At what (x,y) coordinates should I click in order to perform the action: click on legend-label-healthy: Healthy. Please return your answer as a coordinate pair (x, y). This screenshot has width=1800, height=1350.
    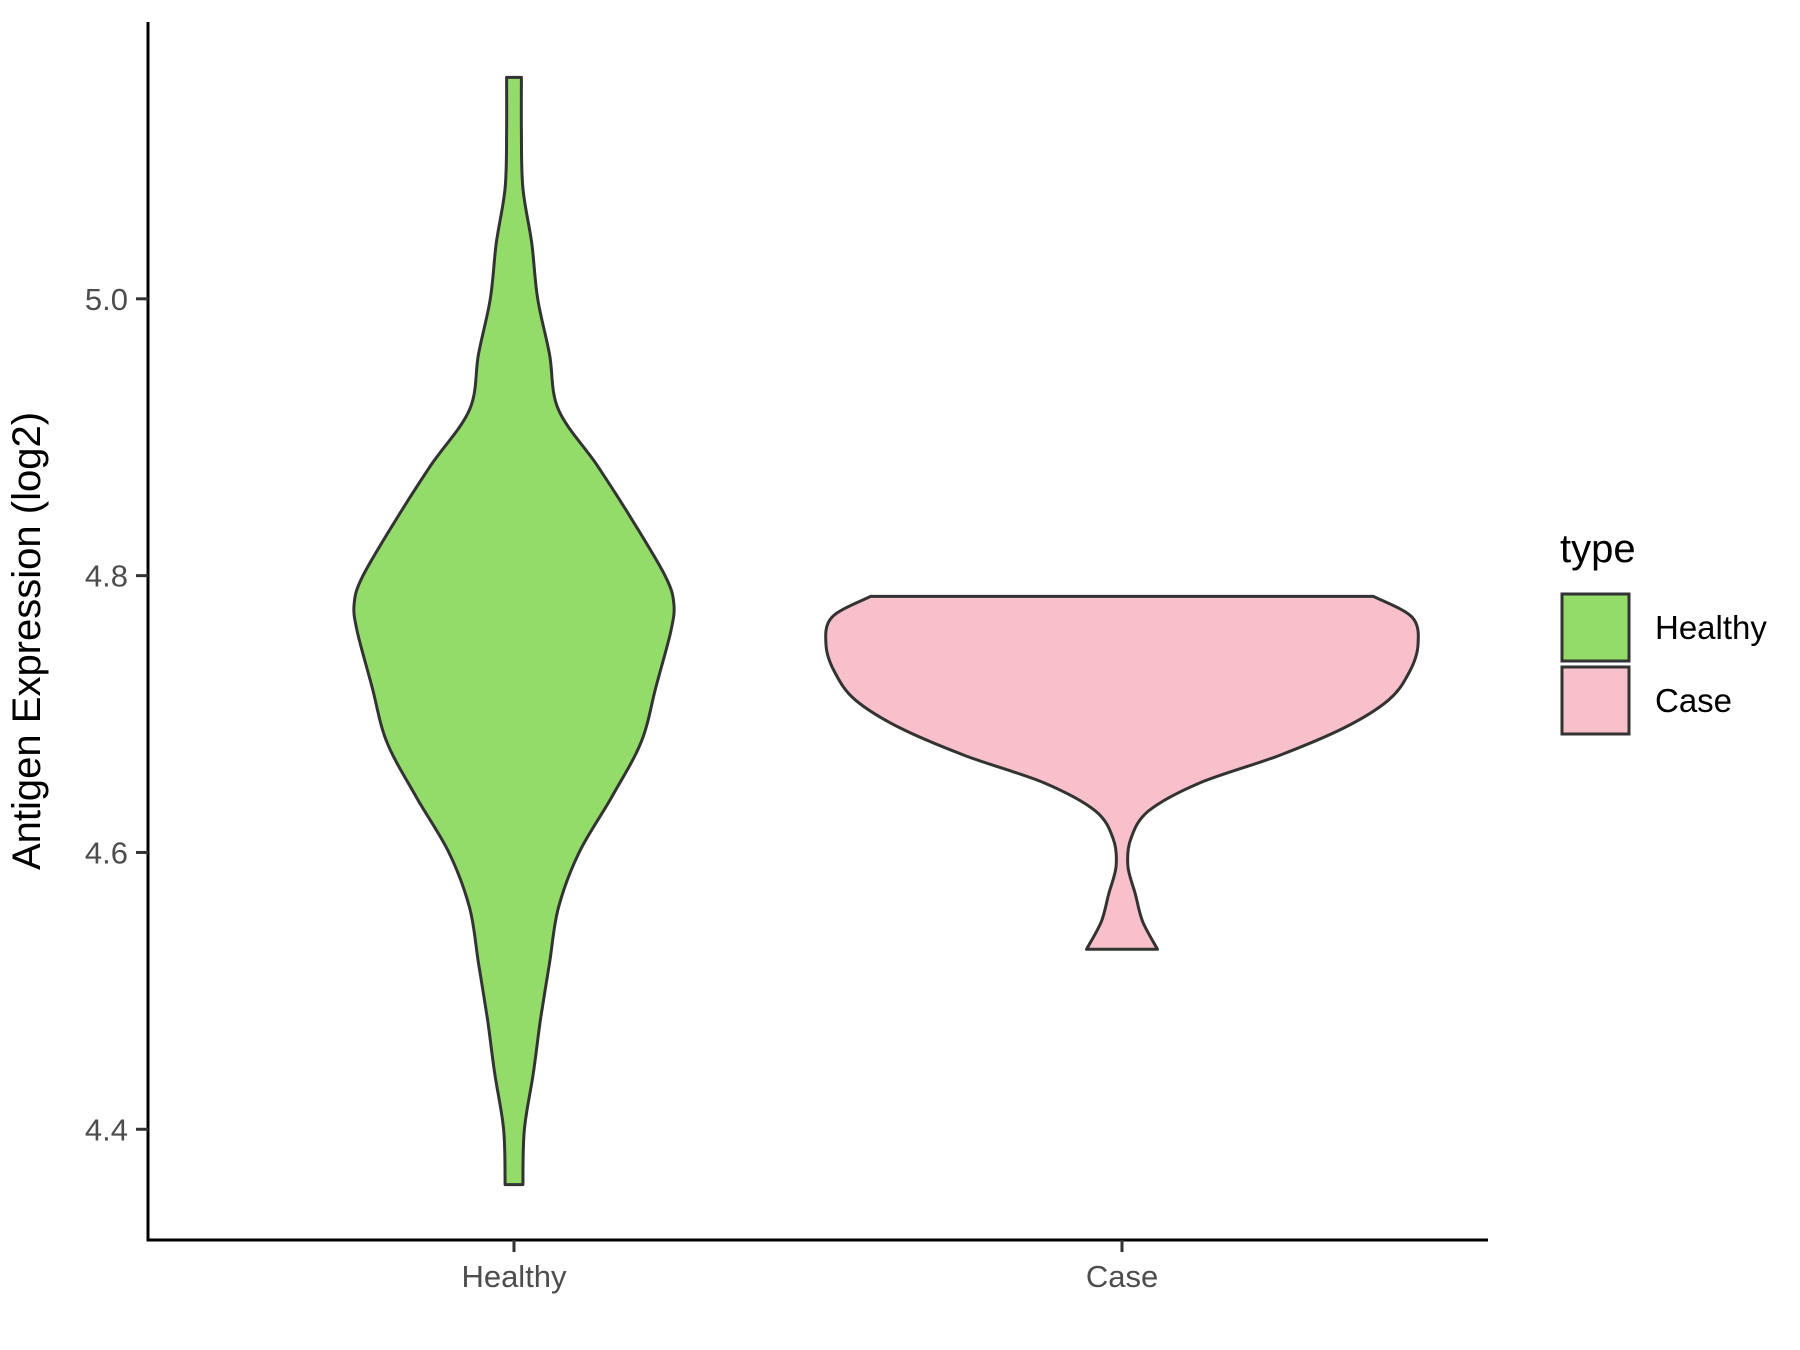
    Looking at the image, I should click on (1711, 627).